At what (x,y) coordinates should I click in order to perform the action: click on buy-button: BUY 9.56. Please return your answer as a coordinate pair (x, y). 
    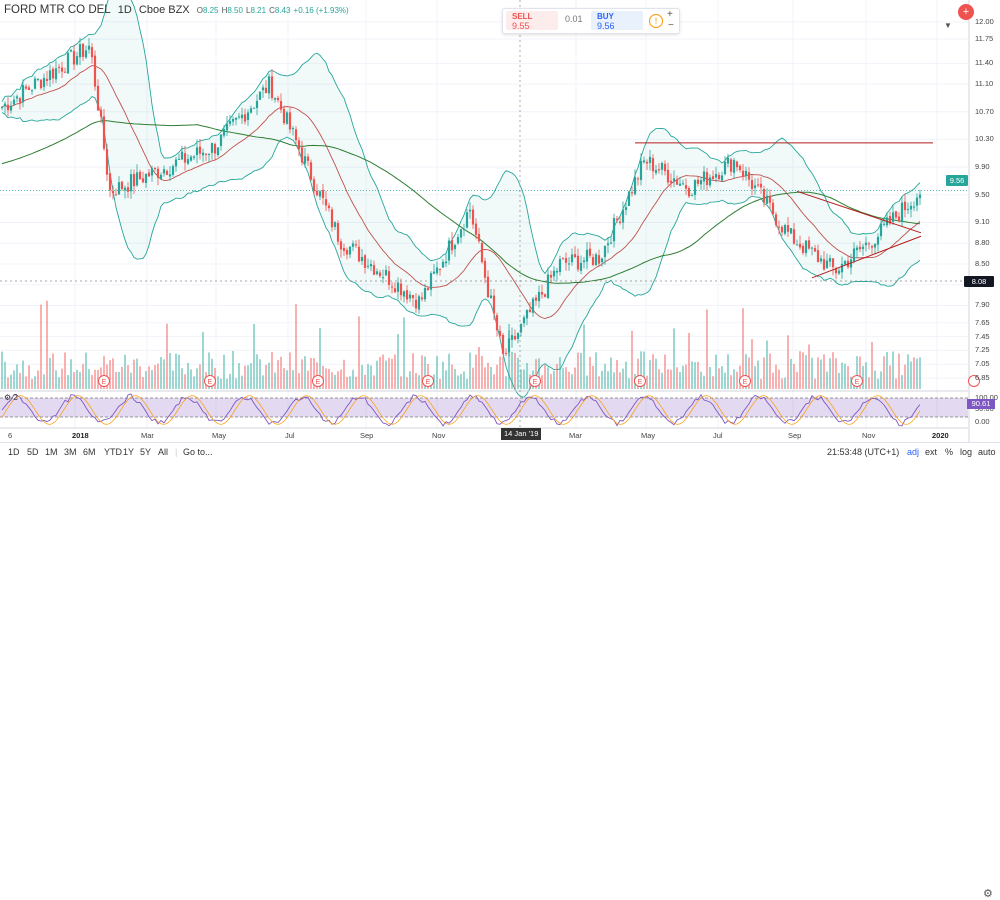
    Looking at the image, I should click on (617, 21).